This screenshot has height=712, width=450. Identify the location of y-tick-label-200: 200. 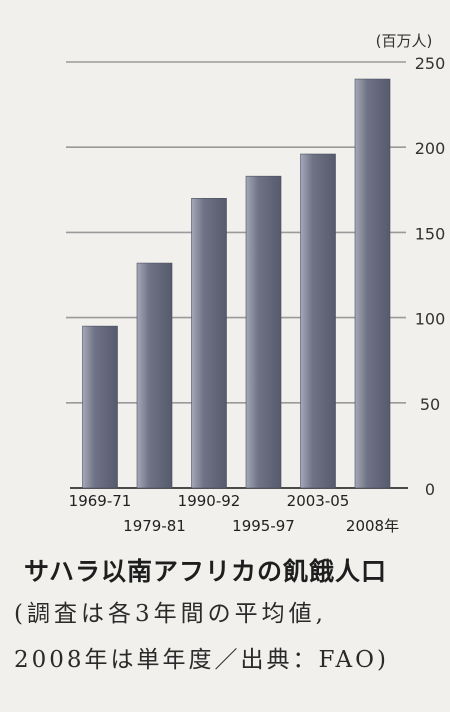
(430, 148).